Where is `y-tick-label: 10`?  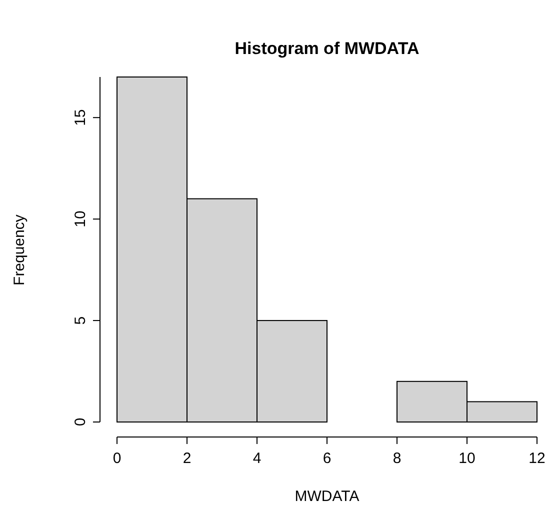 y-tick-label: 10 is located at coordinates (80, 219).